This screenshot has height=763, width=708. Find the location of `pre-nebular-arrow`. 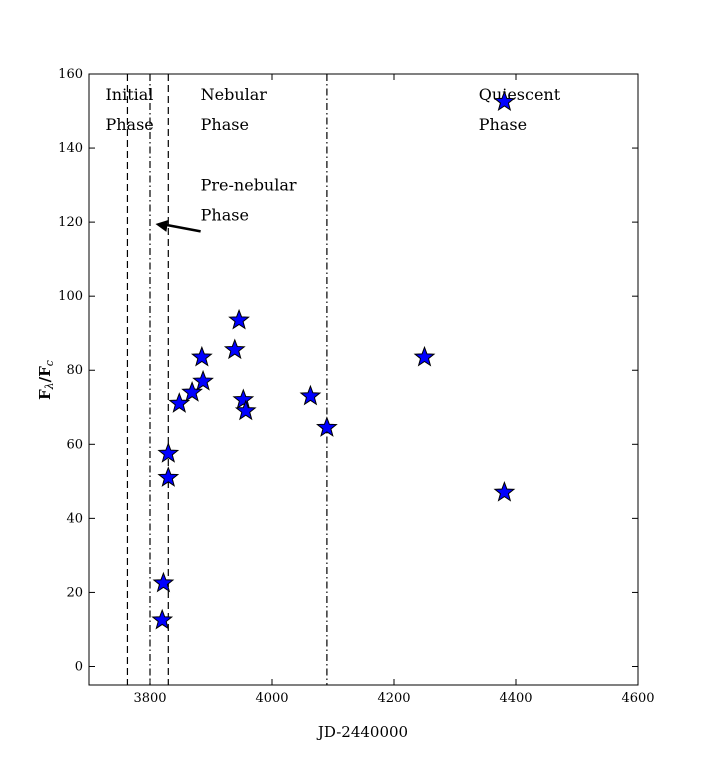

pre-nebular-arrow is located at coordinates (178, 226).